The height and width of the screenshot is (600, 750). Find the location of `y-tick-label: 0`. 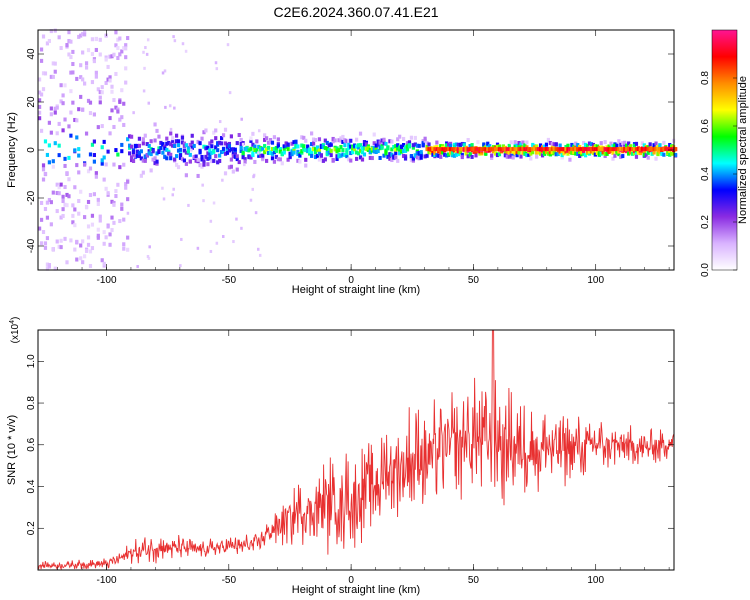

y-tick-label: 0 is located at coordinates (31, 150).